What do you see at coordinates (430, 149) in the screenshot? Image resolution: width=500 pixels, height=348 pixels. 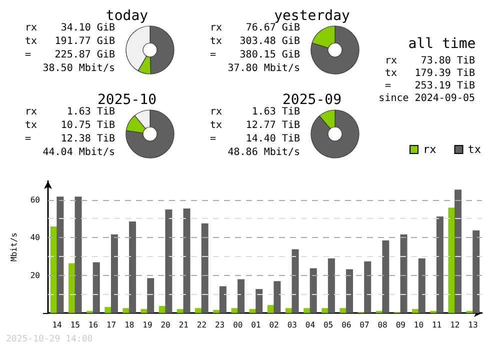 I see `legend-label: rx` at bounding box center [430, 149].